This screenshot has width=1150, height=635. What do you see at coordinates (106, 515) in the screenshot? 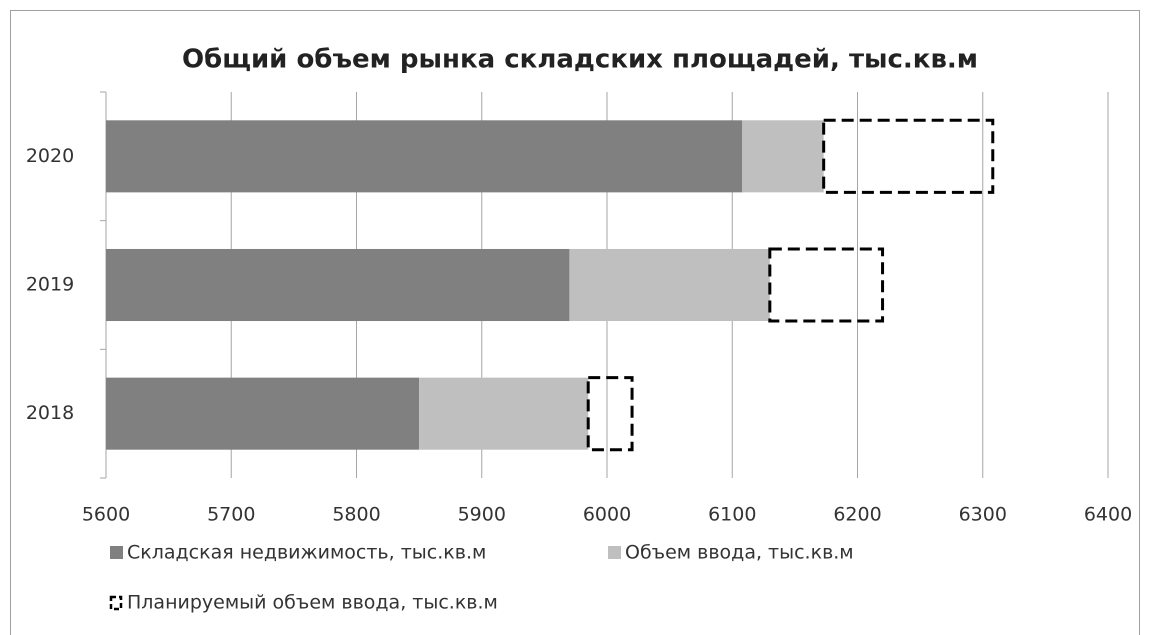
I see `x-tick-label: 5600` at bounding box center [106, 515].